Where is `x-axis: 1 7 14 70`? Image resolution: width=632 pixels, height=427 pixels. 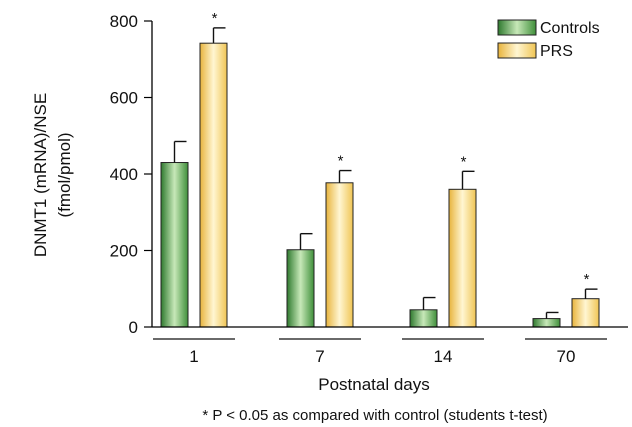 x-axis: 1 7 14 70 is located at coordinates (390, 346).